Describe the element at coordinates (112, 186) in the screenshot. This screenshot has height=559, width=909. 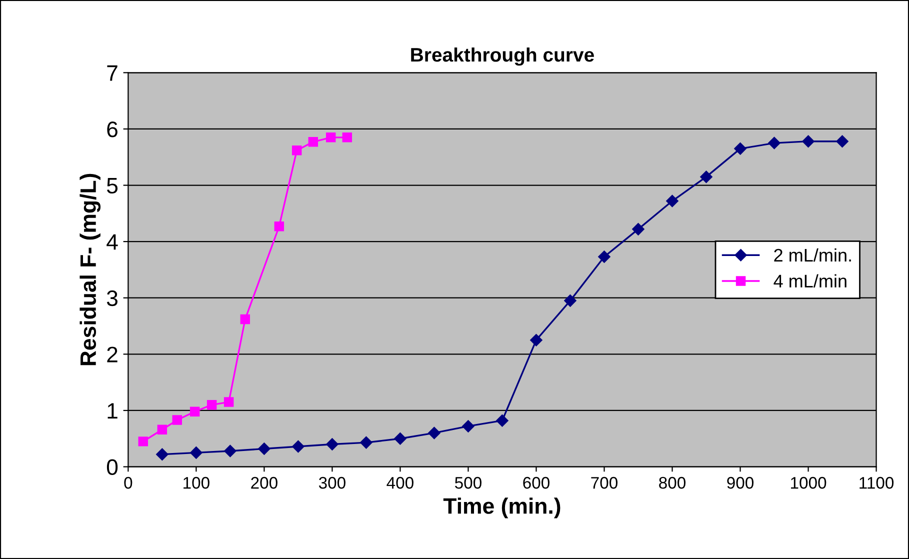
I see `y-tick-label: 5` at that location.